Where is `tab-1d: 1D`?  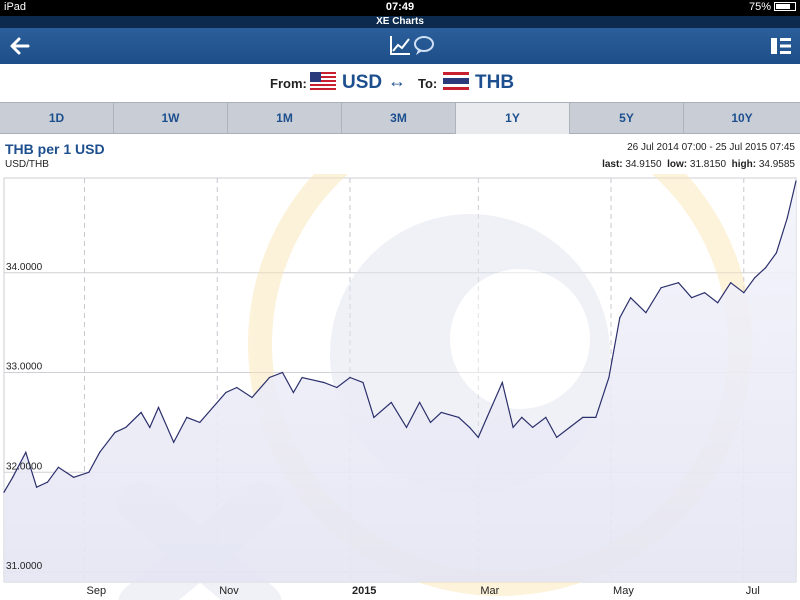
tab-1d: 1D is located at coordinates (57, 118).